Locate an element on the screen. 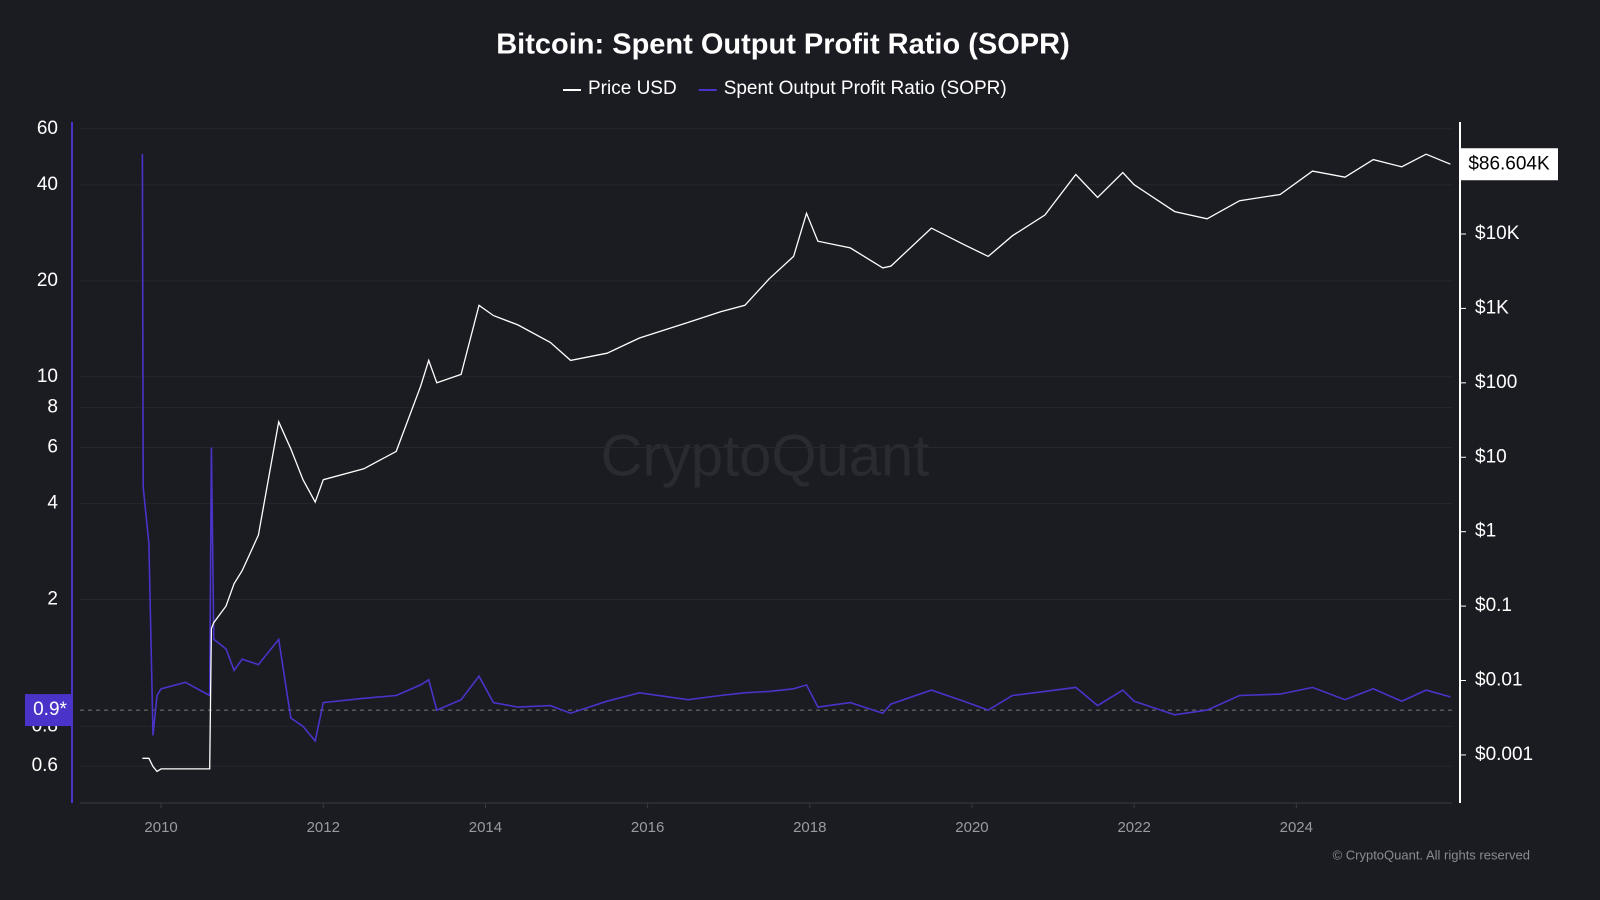 This screenshot has width=1600, height=900. y-tick-label: 4 is located at coordinates (52, 503).